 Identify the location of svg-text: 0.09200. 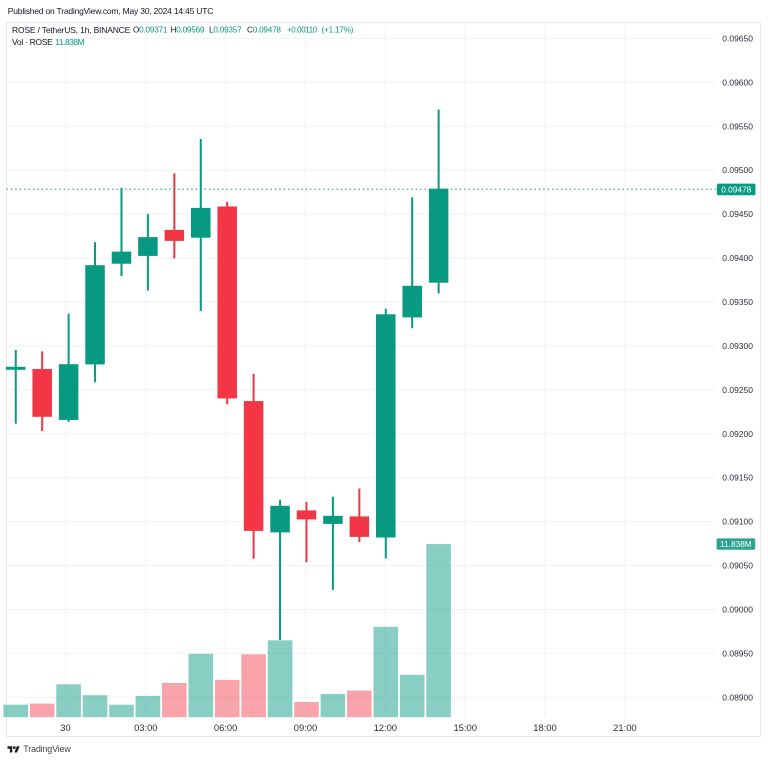
(737, 434).